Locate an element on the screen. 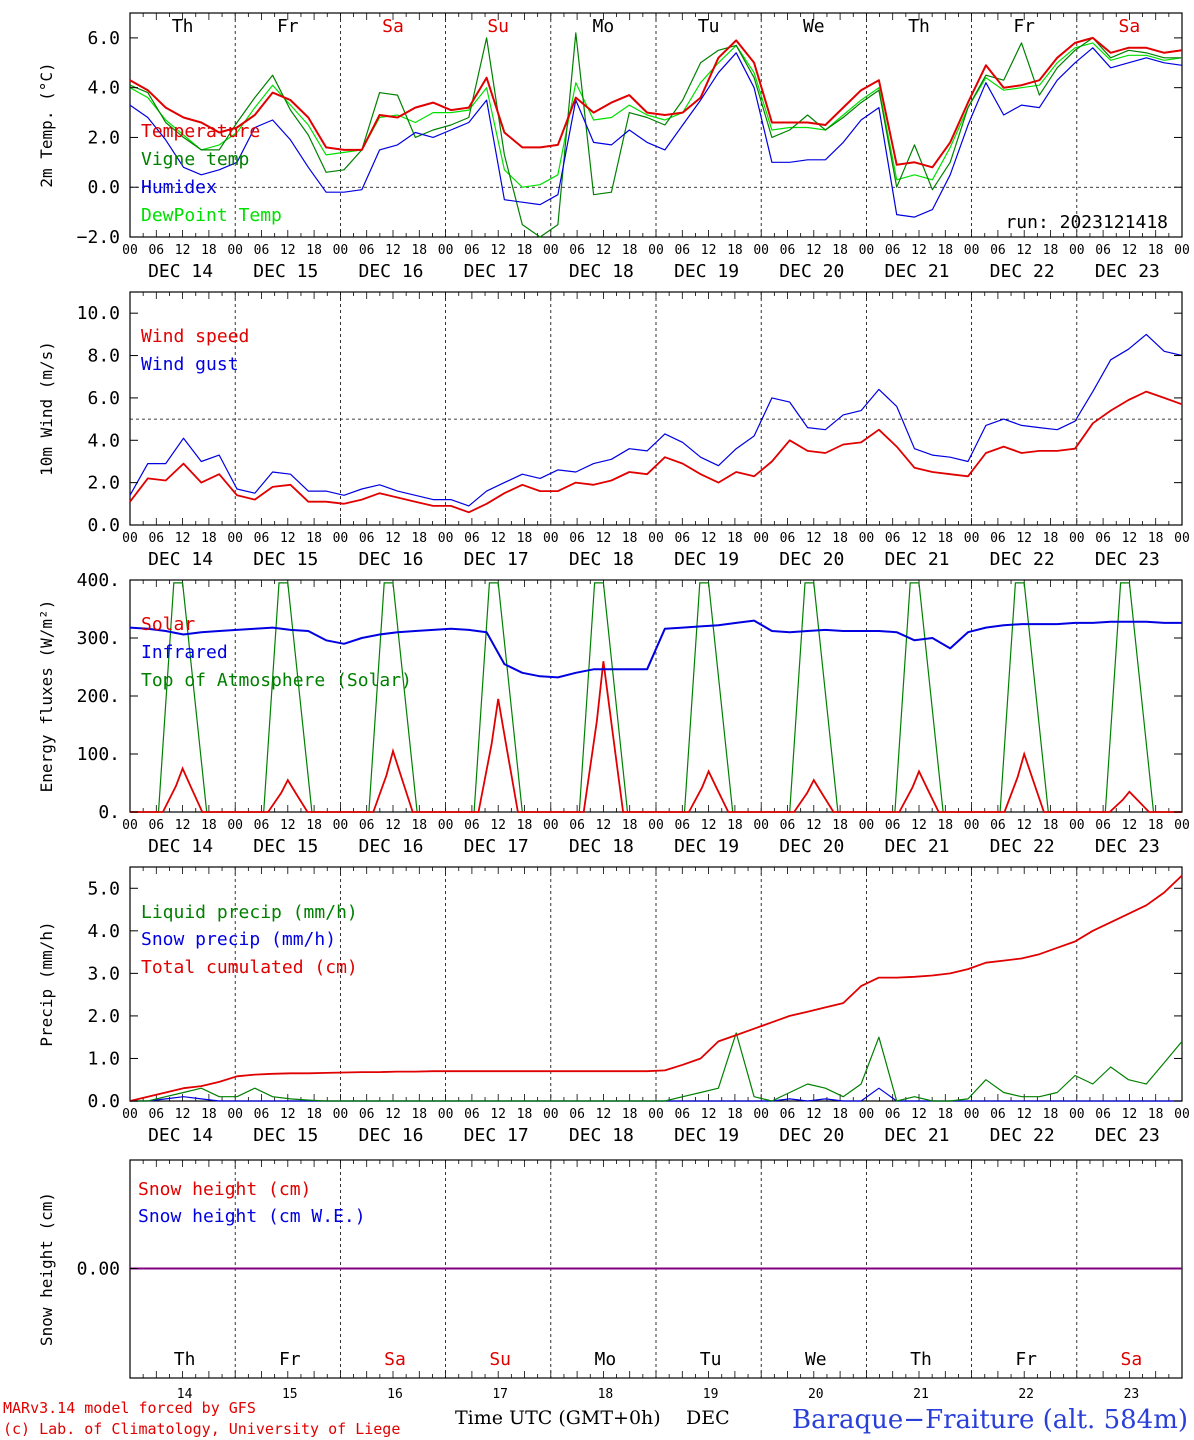 Image resolution: width=1194 pixels, height=1440 pixels. y-tick-label: 6.0 is located at coordinates (103, 38).